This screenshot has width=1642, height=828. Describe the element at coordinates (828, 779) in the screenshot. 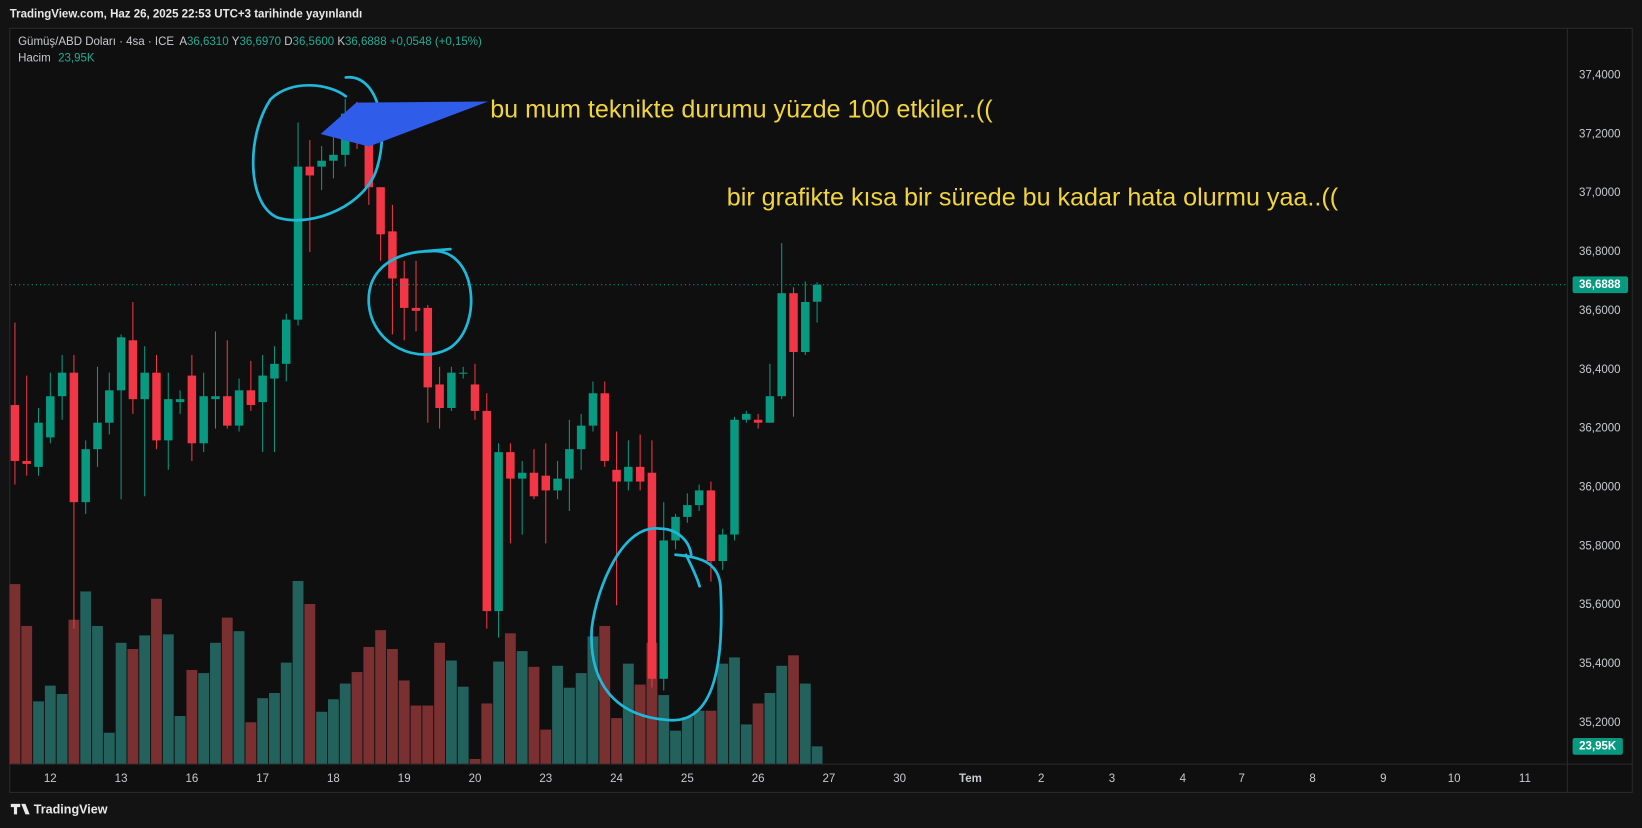

I see `x-tick-label: 27` at that location.